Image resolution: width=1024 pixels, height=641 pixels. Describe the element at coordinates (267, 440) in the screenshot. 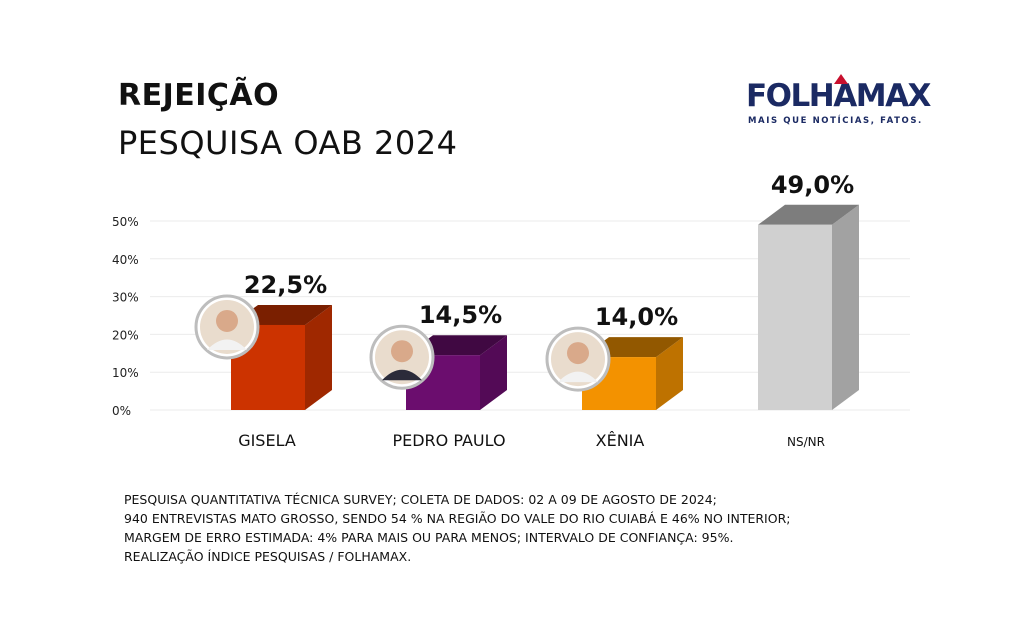

I see `category-label: GISELA` at that location.